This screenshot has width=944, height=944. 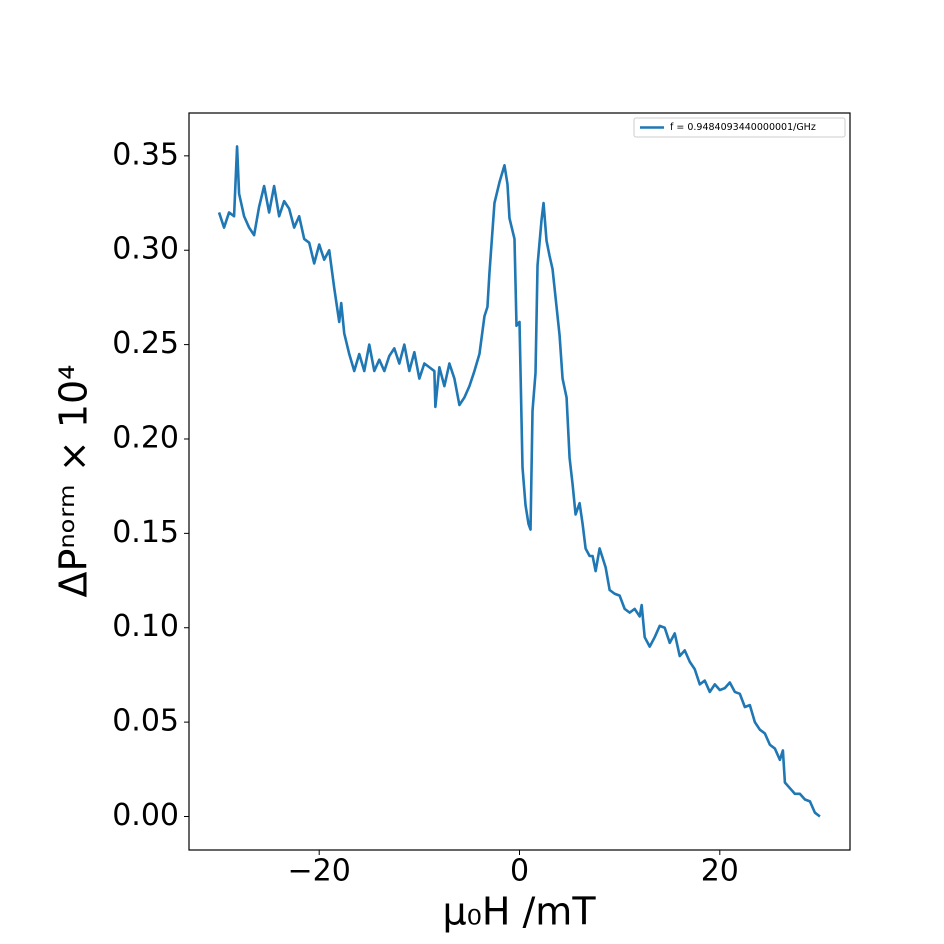 I want to click on y-tick-label: 0.15, so click(x=145, y=532).